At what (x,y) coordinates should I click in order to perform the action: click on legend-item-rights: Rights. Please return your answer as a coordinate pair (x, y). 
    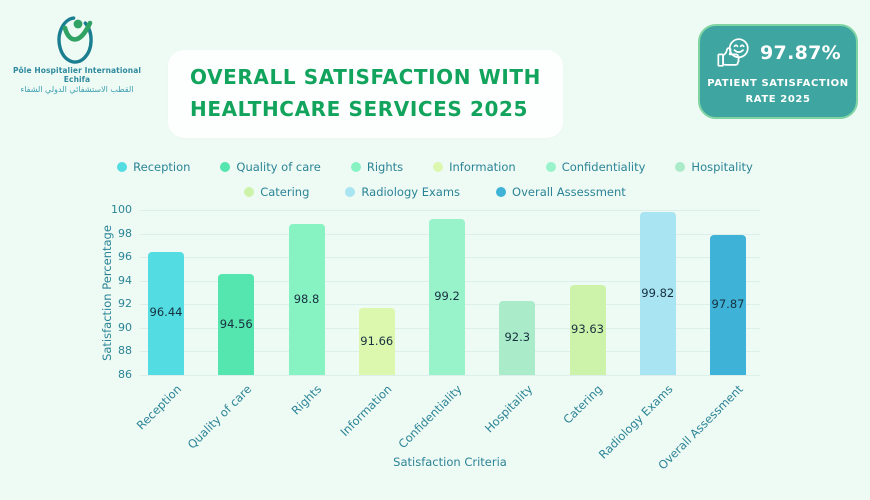
    Looking at the image, I should click on (377, 167).